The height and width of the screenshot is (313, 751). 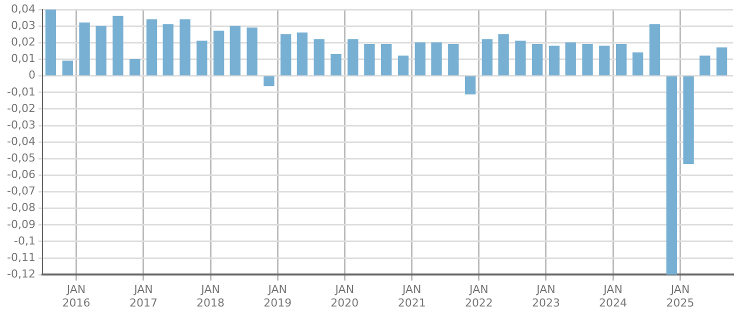 I want to click on y-tick-label: 0,03, so click(x=23, y=25).